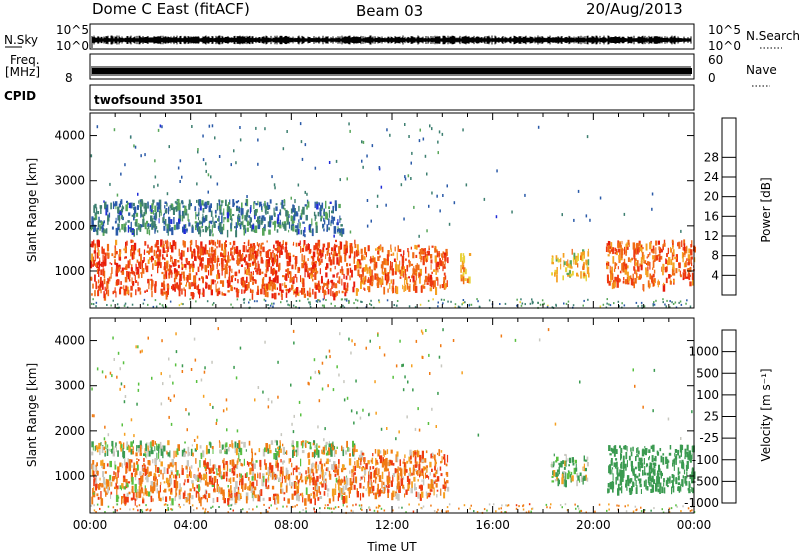 The width and height of the screenshot is (800, 554). I want to click on nsky-tick-bottom: 10^0, so click(72, 46).